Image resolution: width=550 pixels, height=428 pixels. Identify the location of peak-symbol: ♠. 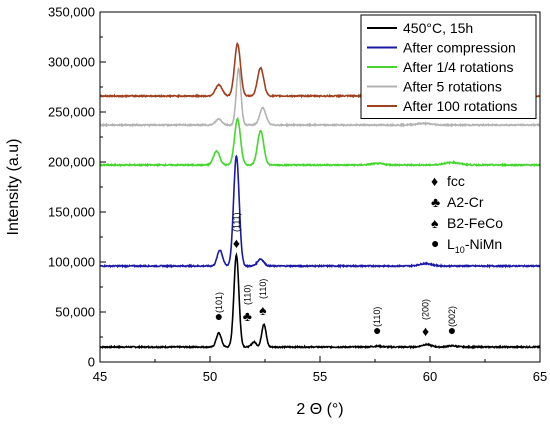
(263, 310).